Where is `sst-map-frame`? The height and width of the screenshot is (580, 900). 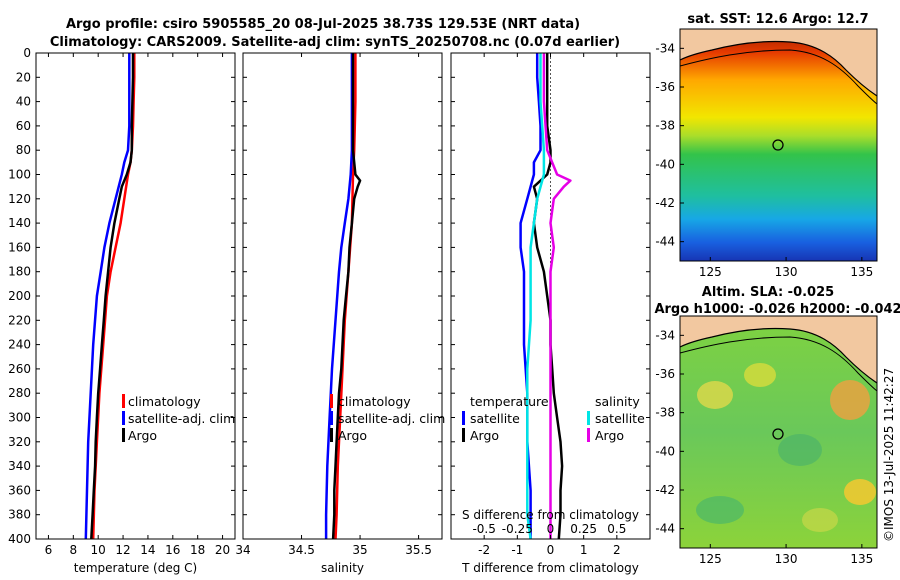 sst-map-frame is located at coordinates (778, 145).